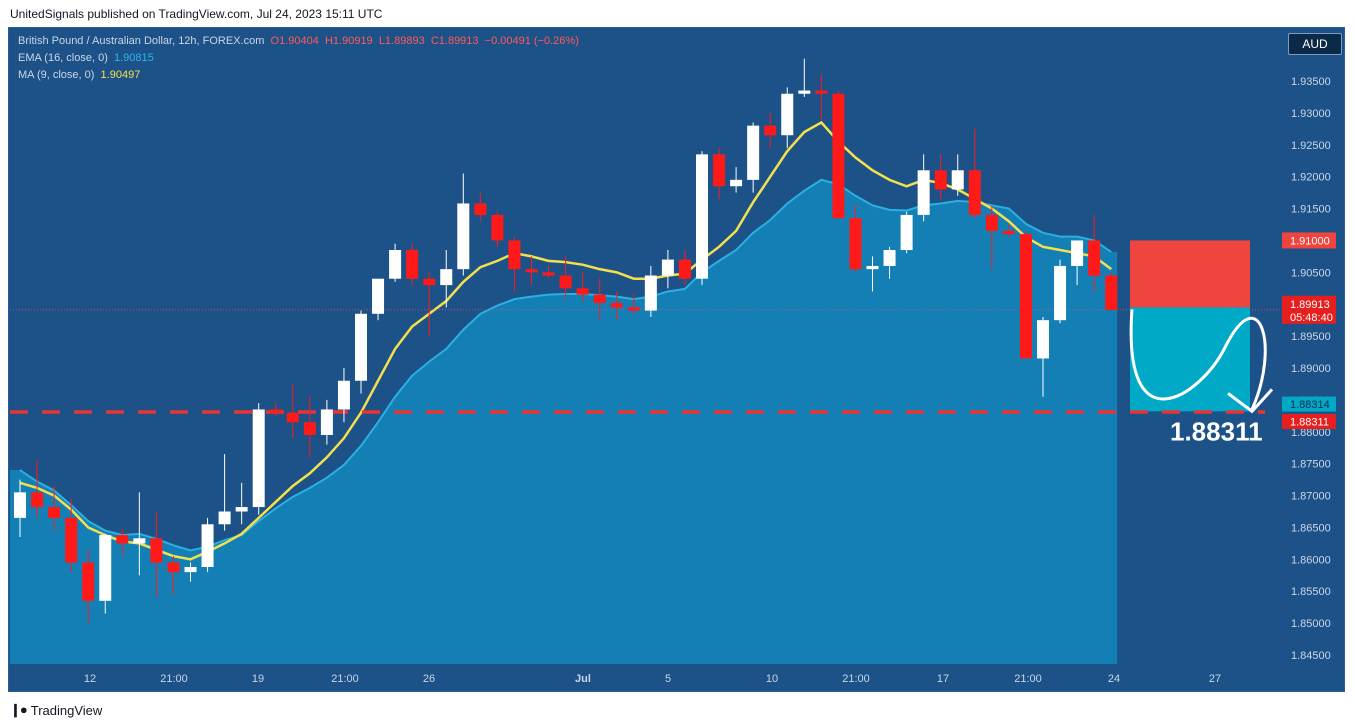 This screenshot has width=1355, height=727. What do you see at coordinates (120, 75) in the screenshot?
I see `legend-ma-value: 1.90497` at bounding box center [120, 75].